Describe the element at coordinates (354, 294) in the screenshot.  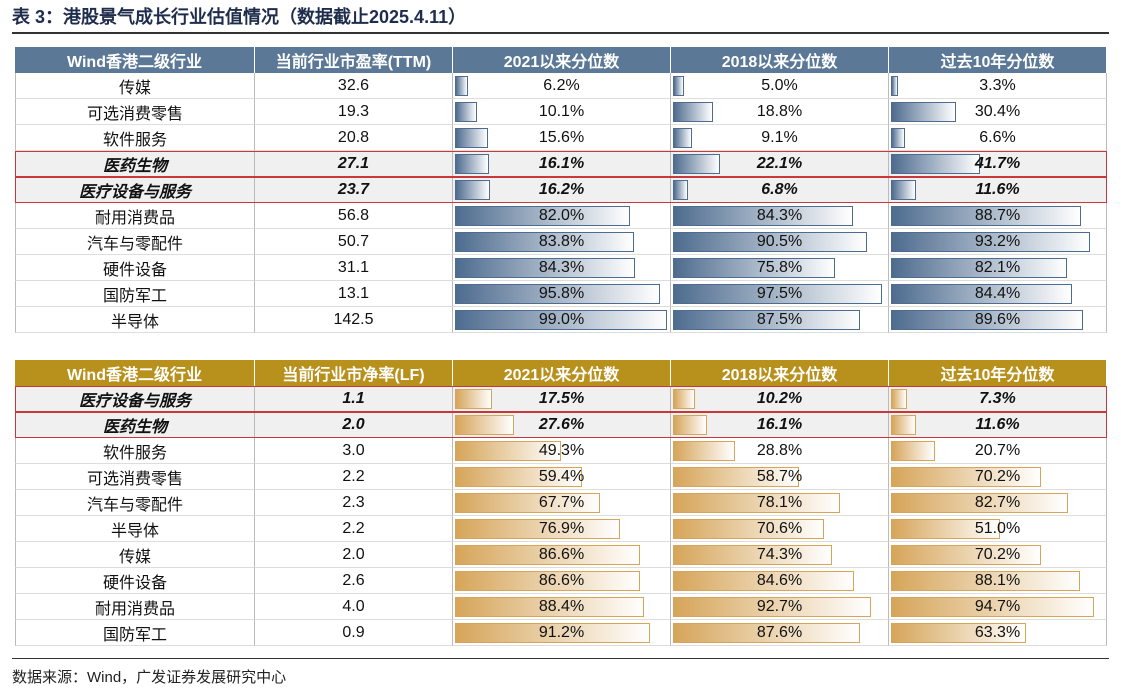
I see `table-cell: 13.1` at that location.